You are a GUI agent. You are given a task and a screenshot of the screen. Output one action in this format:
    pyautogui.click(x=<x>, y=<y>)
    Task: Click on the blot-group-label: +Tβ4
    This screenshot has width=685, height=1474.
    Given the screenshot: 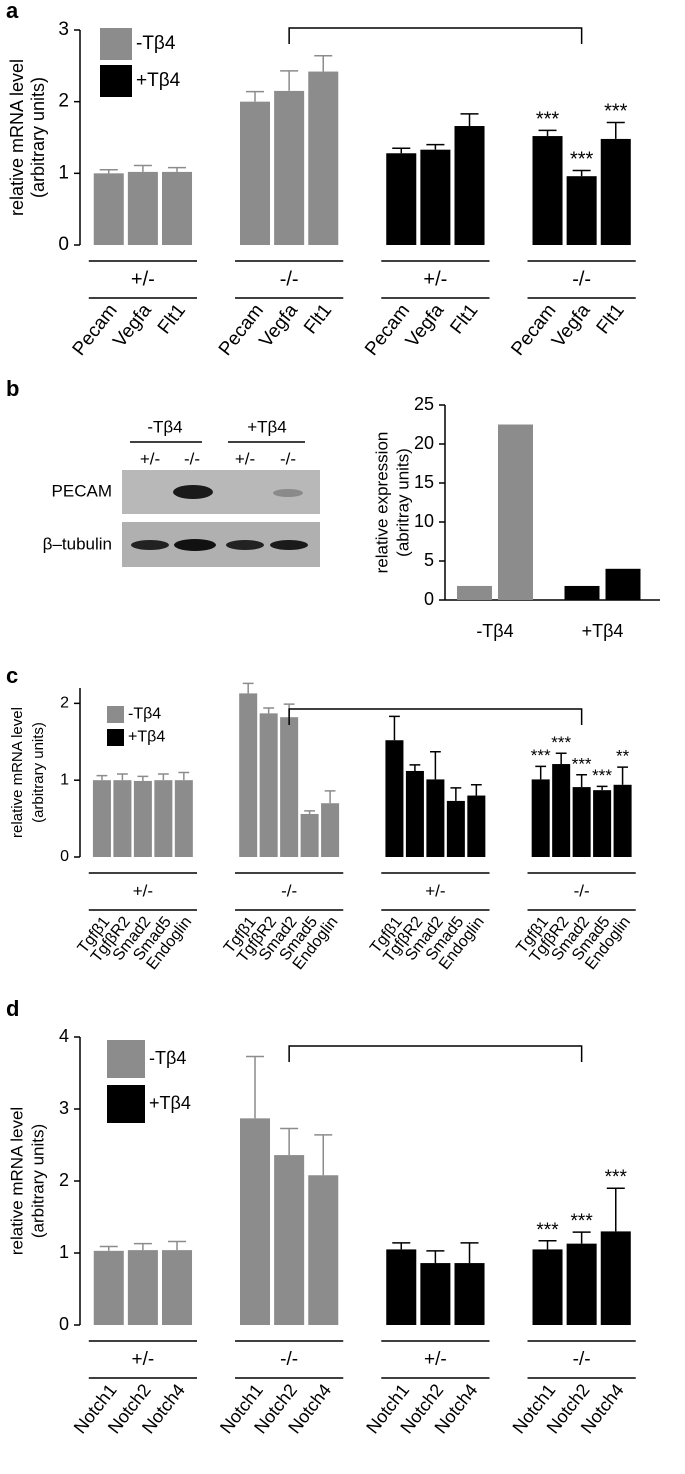 What is the action you would take?
    pyautogui.click(x=267, y=426)
    